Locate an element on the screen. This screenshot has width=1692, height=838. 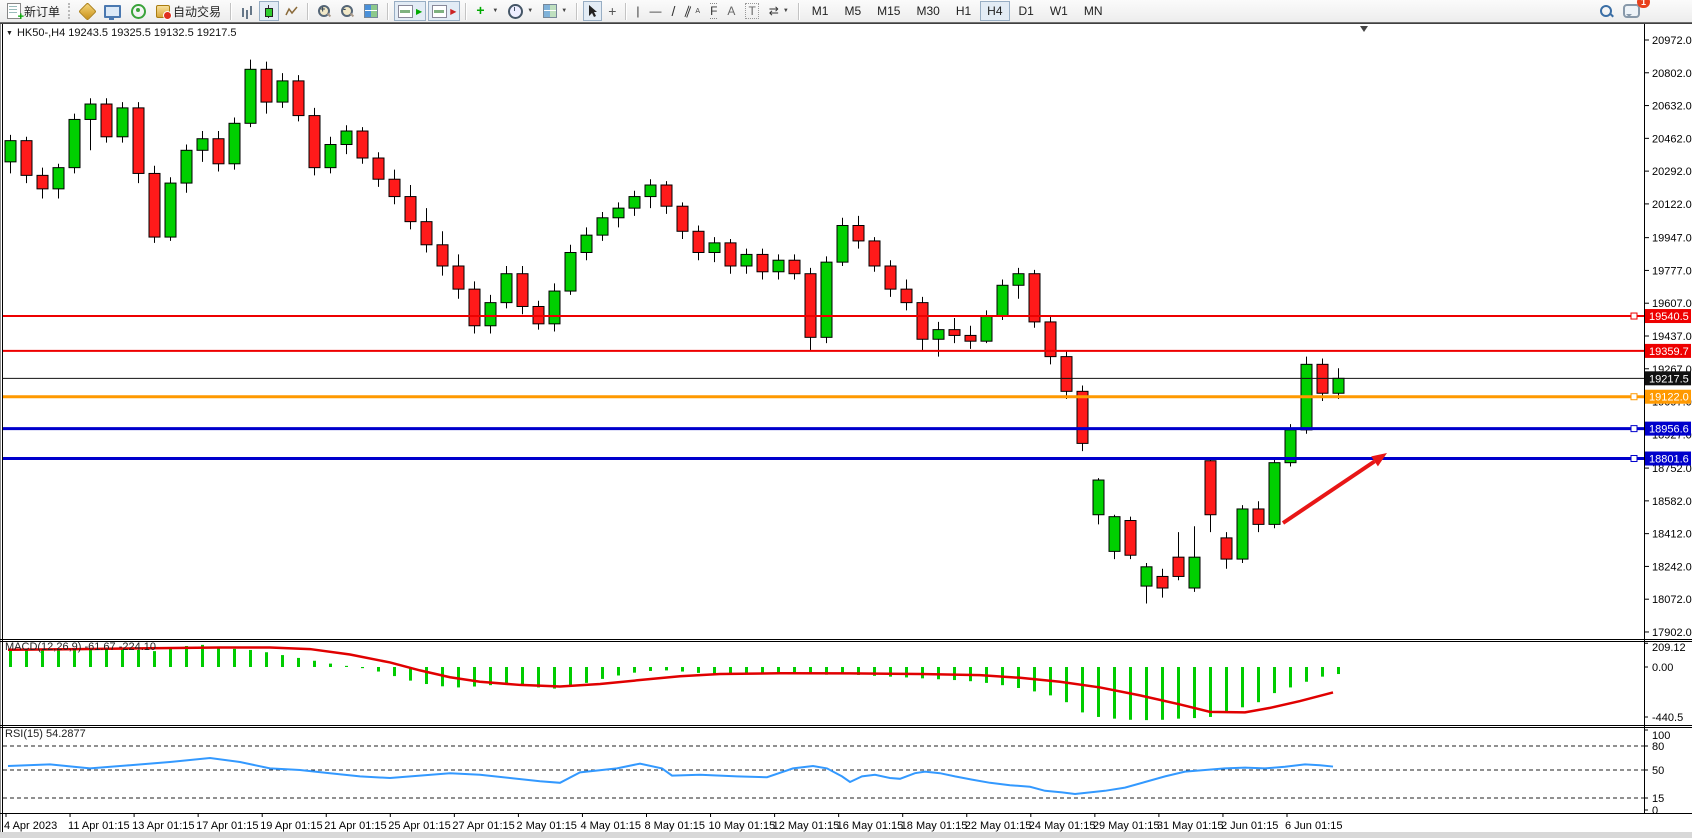
price-tick-label: 19607.0 is located at coordinates (1672, 304).